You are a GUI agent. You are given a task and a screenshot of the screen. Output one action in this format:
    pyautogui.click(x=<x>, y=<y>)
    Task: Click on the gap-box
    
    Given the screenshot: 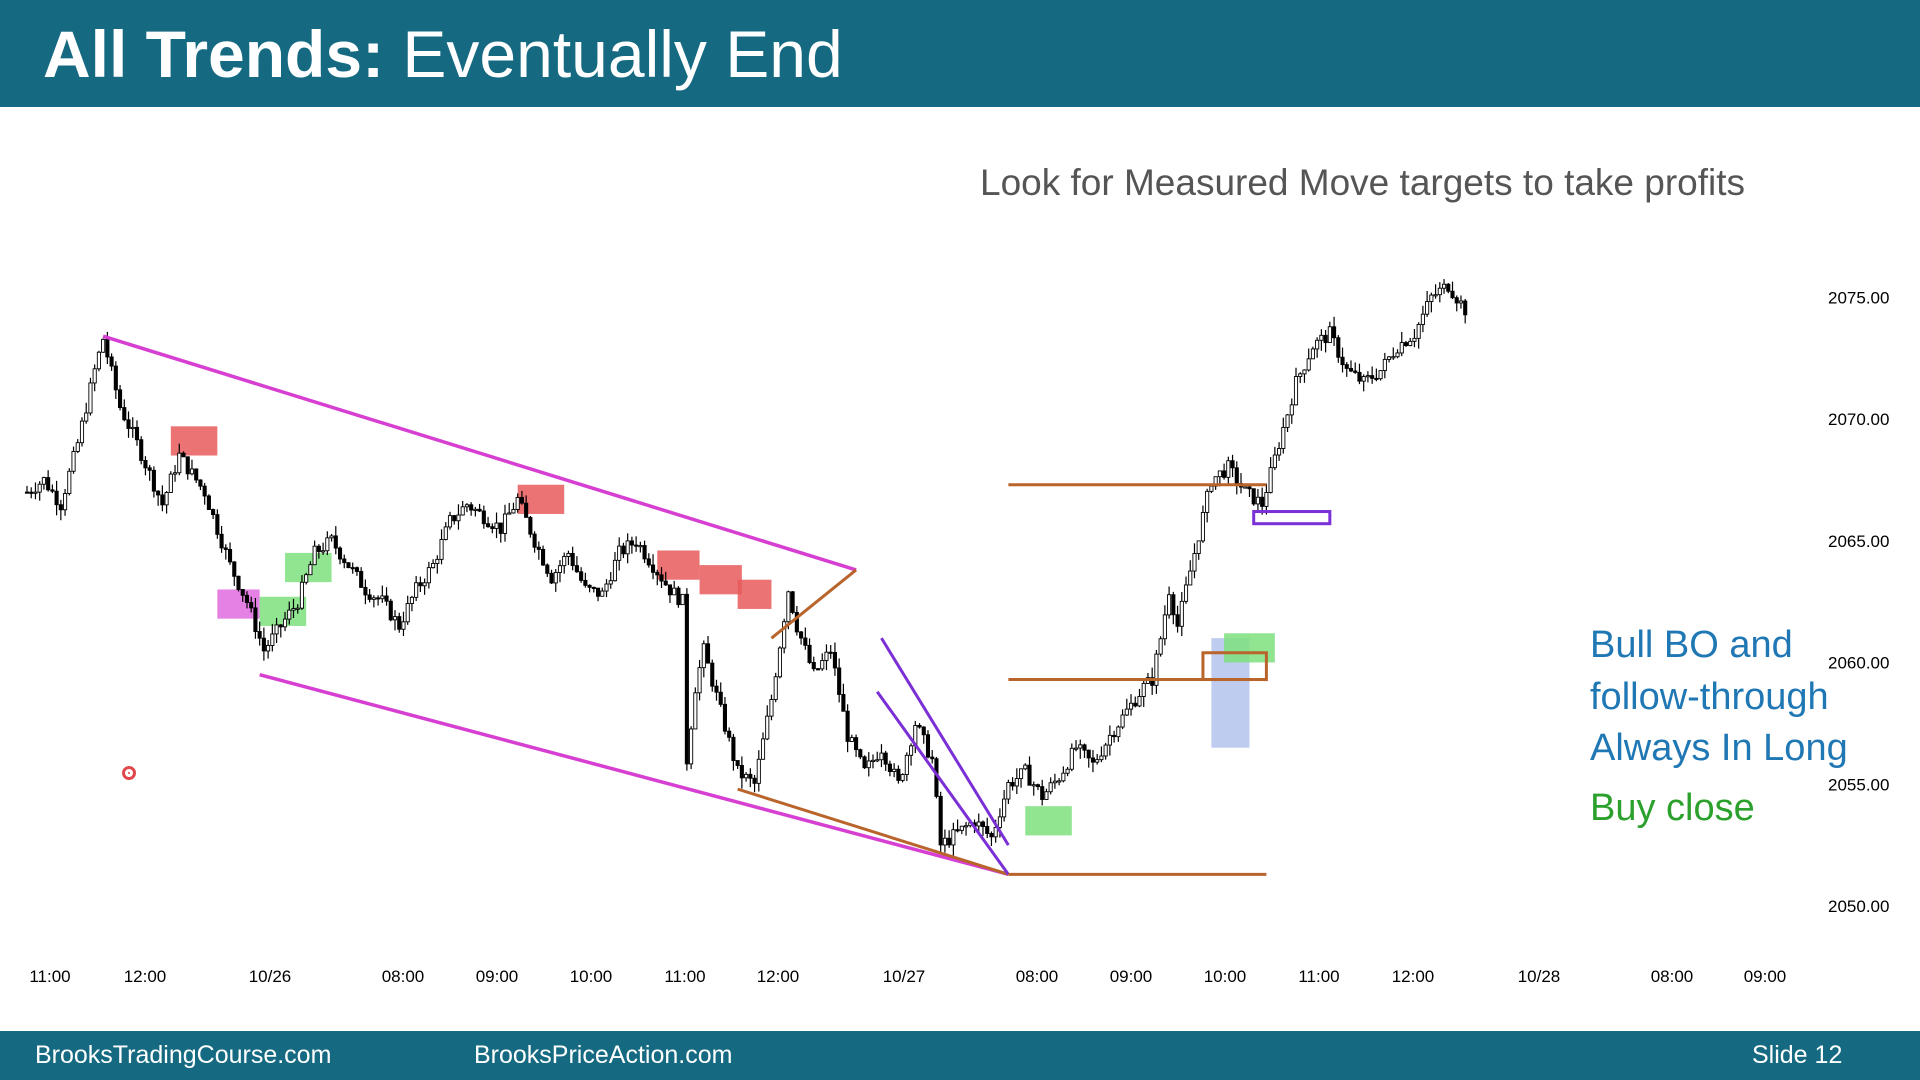 What is the action you would take?
    pyautogui.click(x=1292, y=518)
    